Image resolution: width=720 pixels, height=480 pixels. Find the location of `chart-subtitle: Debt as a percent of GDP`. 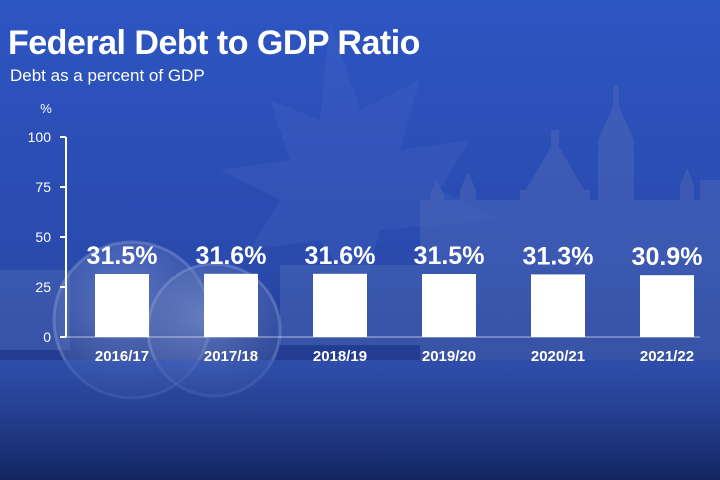

chart-subtitle: Debt as a percent of GDP is located at coordinates (107, 75).